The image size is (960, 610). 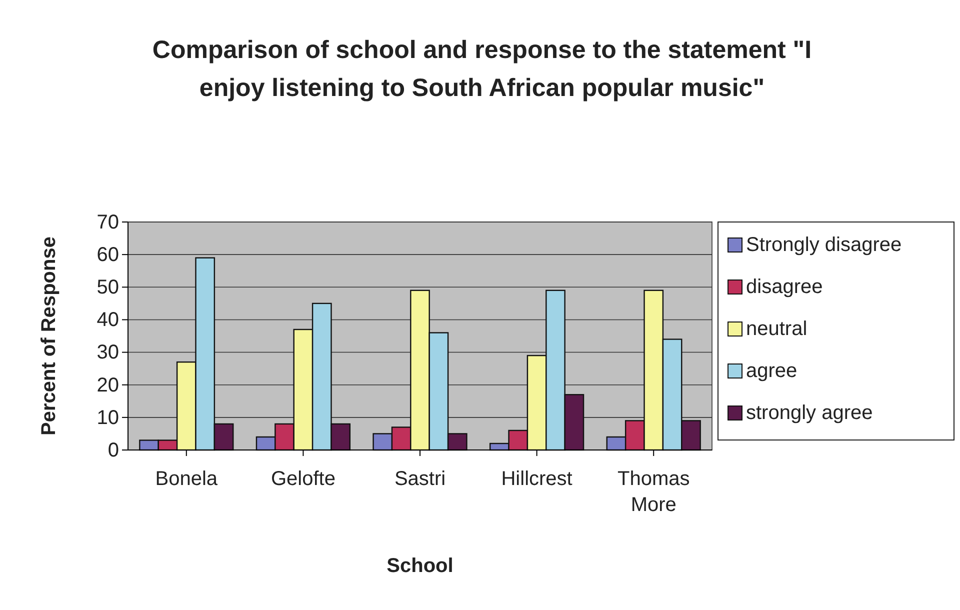 What do you see at coordinates (107, 255) in the screenshot?
I see `y-tick-label: 60` at bounding box center [107, 255].